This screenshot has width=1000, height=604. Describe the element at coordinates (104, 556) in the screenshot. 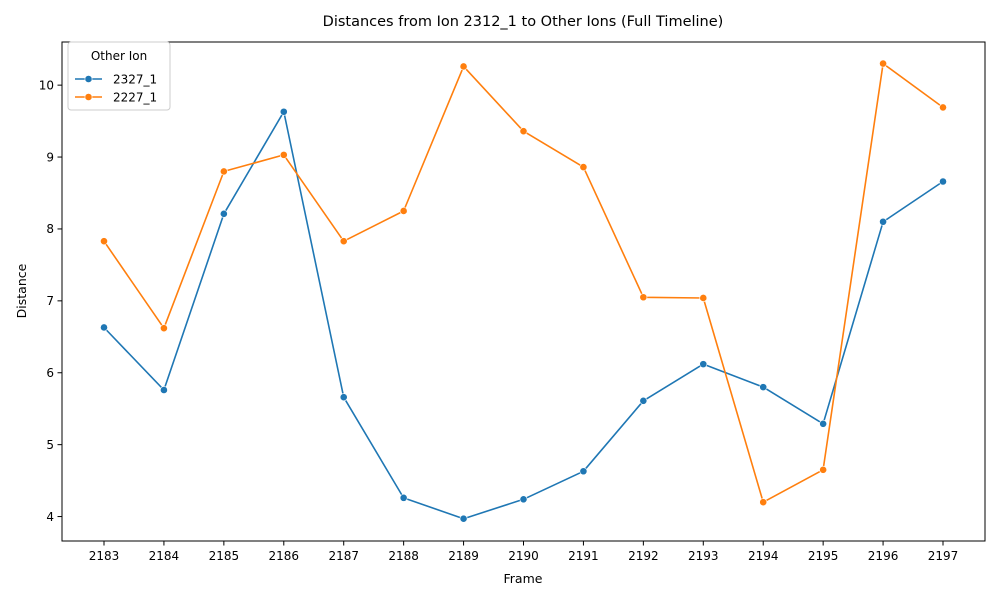

I see `x-tick-label: 2183` at that location.